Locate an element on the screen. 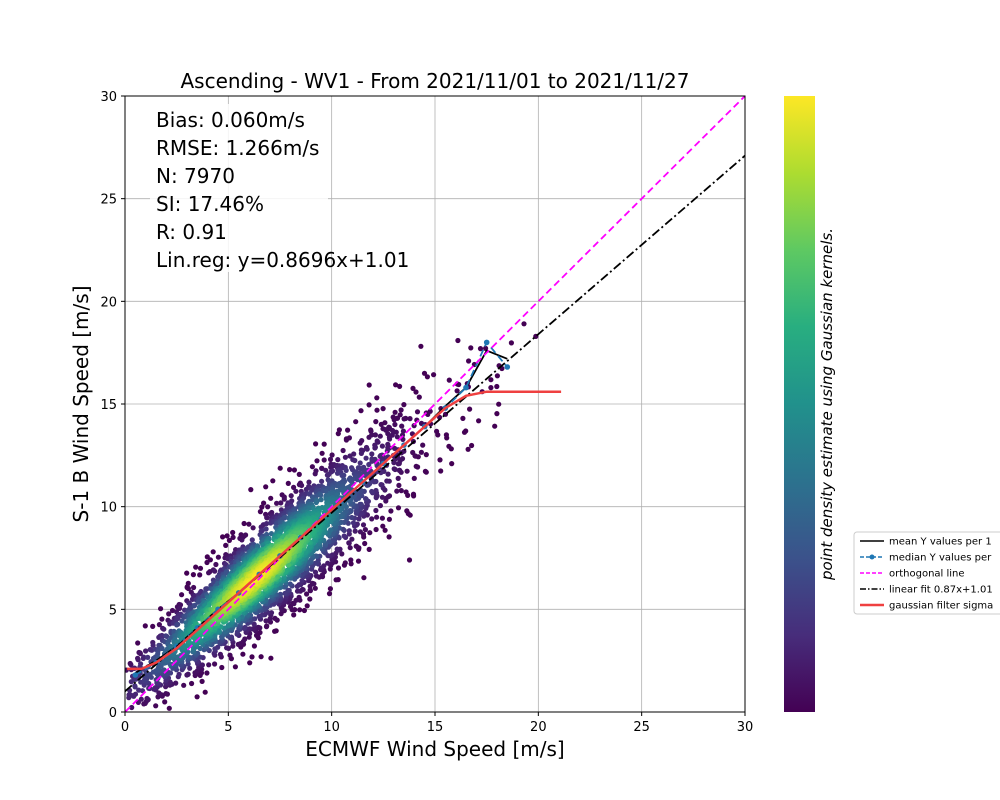 This screenshot has width=1000, height=800. y-tick-label: 25 is located at coordinates (108, 200).